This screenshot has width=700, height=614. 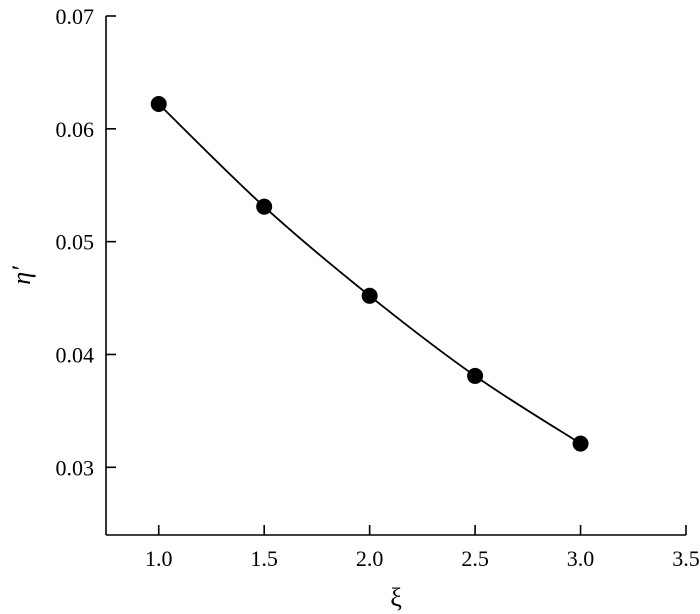 I want to click on x-tick-label: 3.0, so click(x=581, y=558).